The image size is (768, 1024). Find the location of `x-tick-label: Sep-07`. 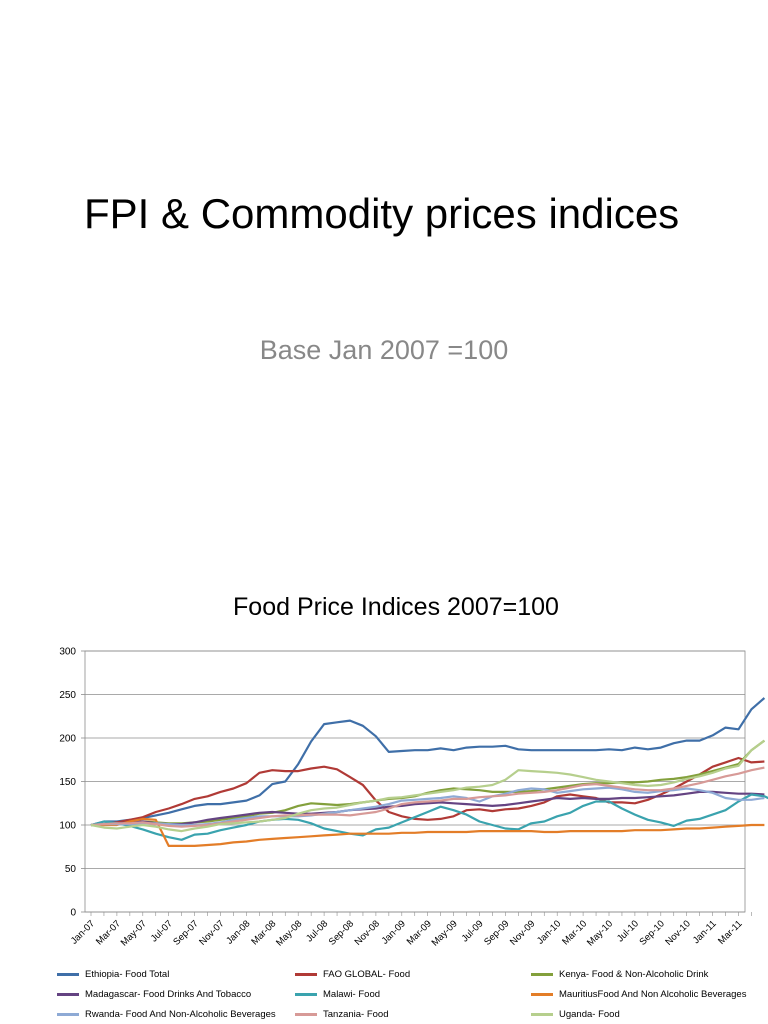

x-tick-label: Sep-07 is located at coordinates (185, 932).